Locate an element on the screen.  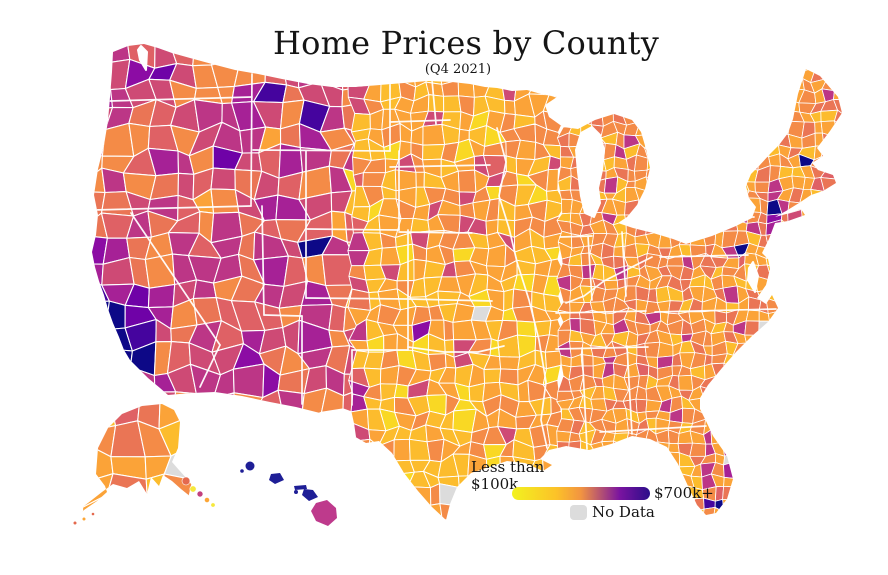
chesapeake-bay is located at coordinates (753, 277).